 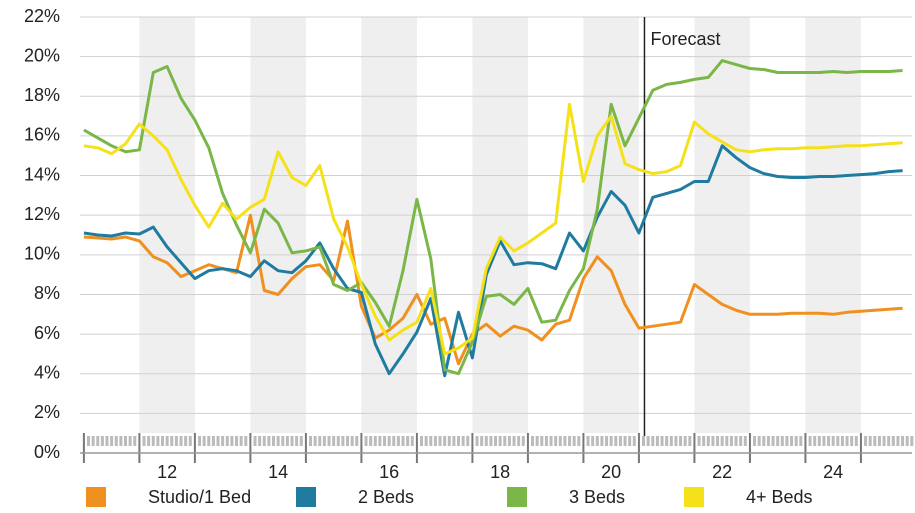 I want to click on x-tick-label: 24, so click(x=833, y=472).